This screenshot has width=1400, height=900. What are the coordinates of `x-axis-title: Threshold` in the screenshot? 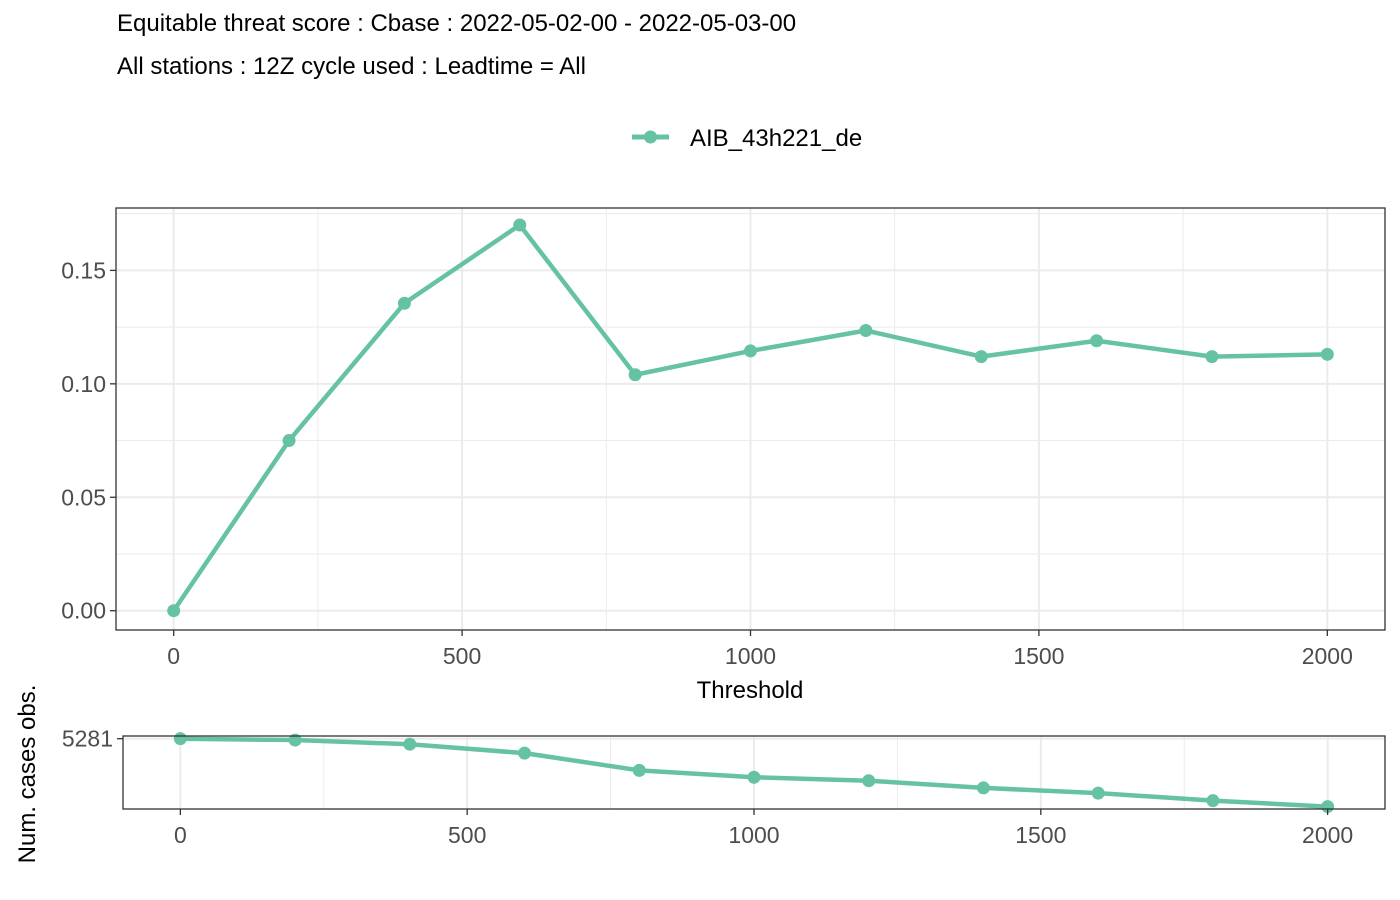 It's located at (750, 690).